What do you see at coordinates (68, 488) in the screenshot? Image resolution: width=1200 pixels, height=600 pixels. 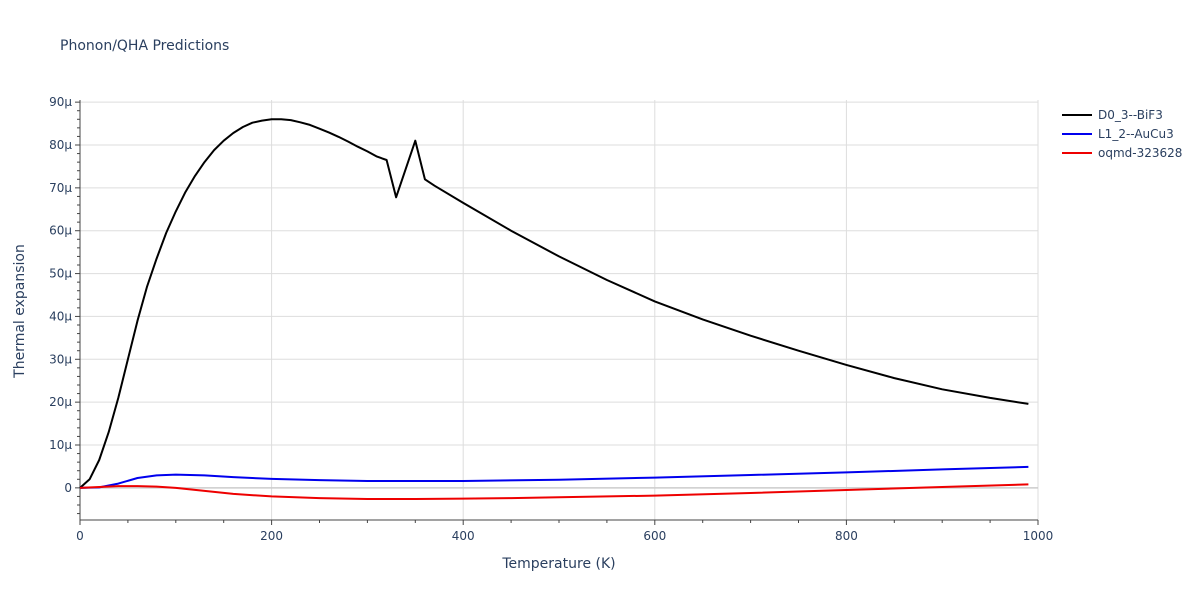 I see `y-tick-label: 0` at bounding box center [68, 488].